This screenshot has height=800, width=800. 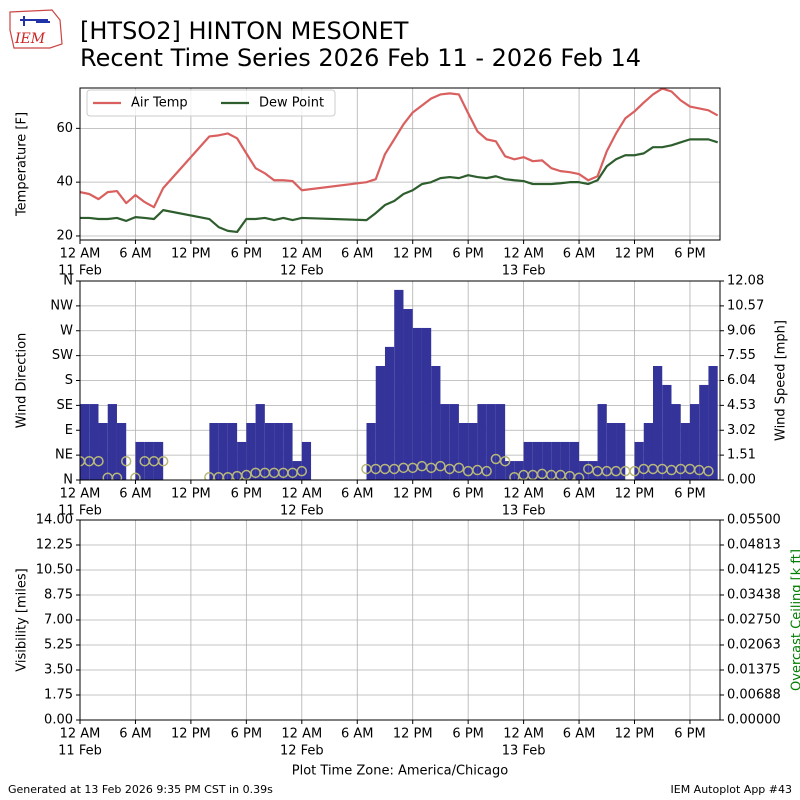 I want to click on y-tick-label: 60, so click(x=64, y=128).